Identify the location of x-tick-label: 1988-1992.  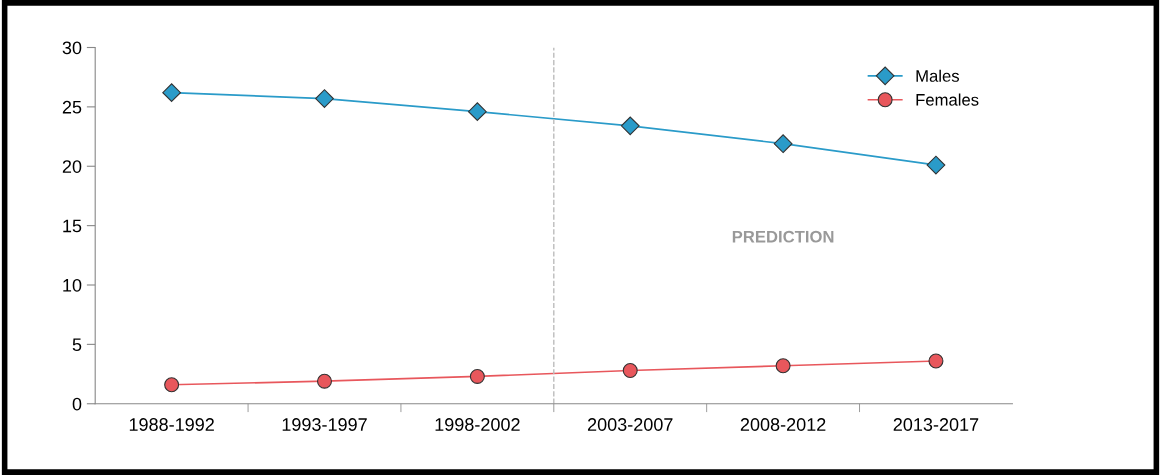
(171, 424).